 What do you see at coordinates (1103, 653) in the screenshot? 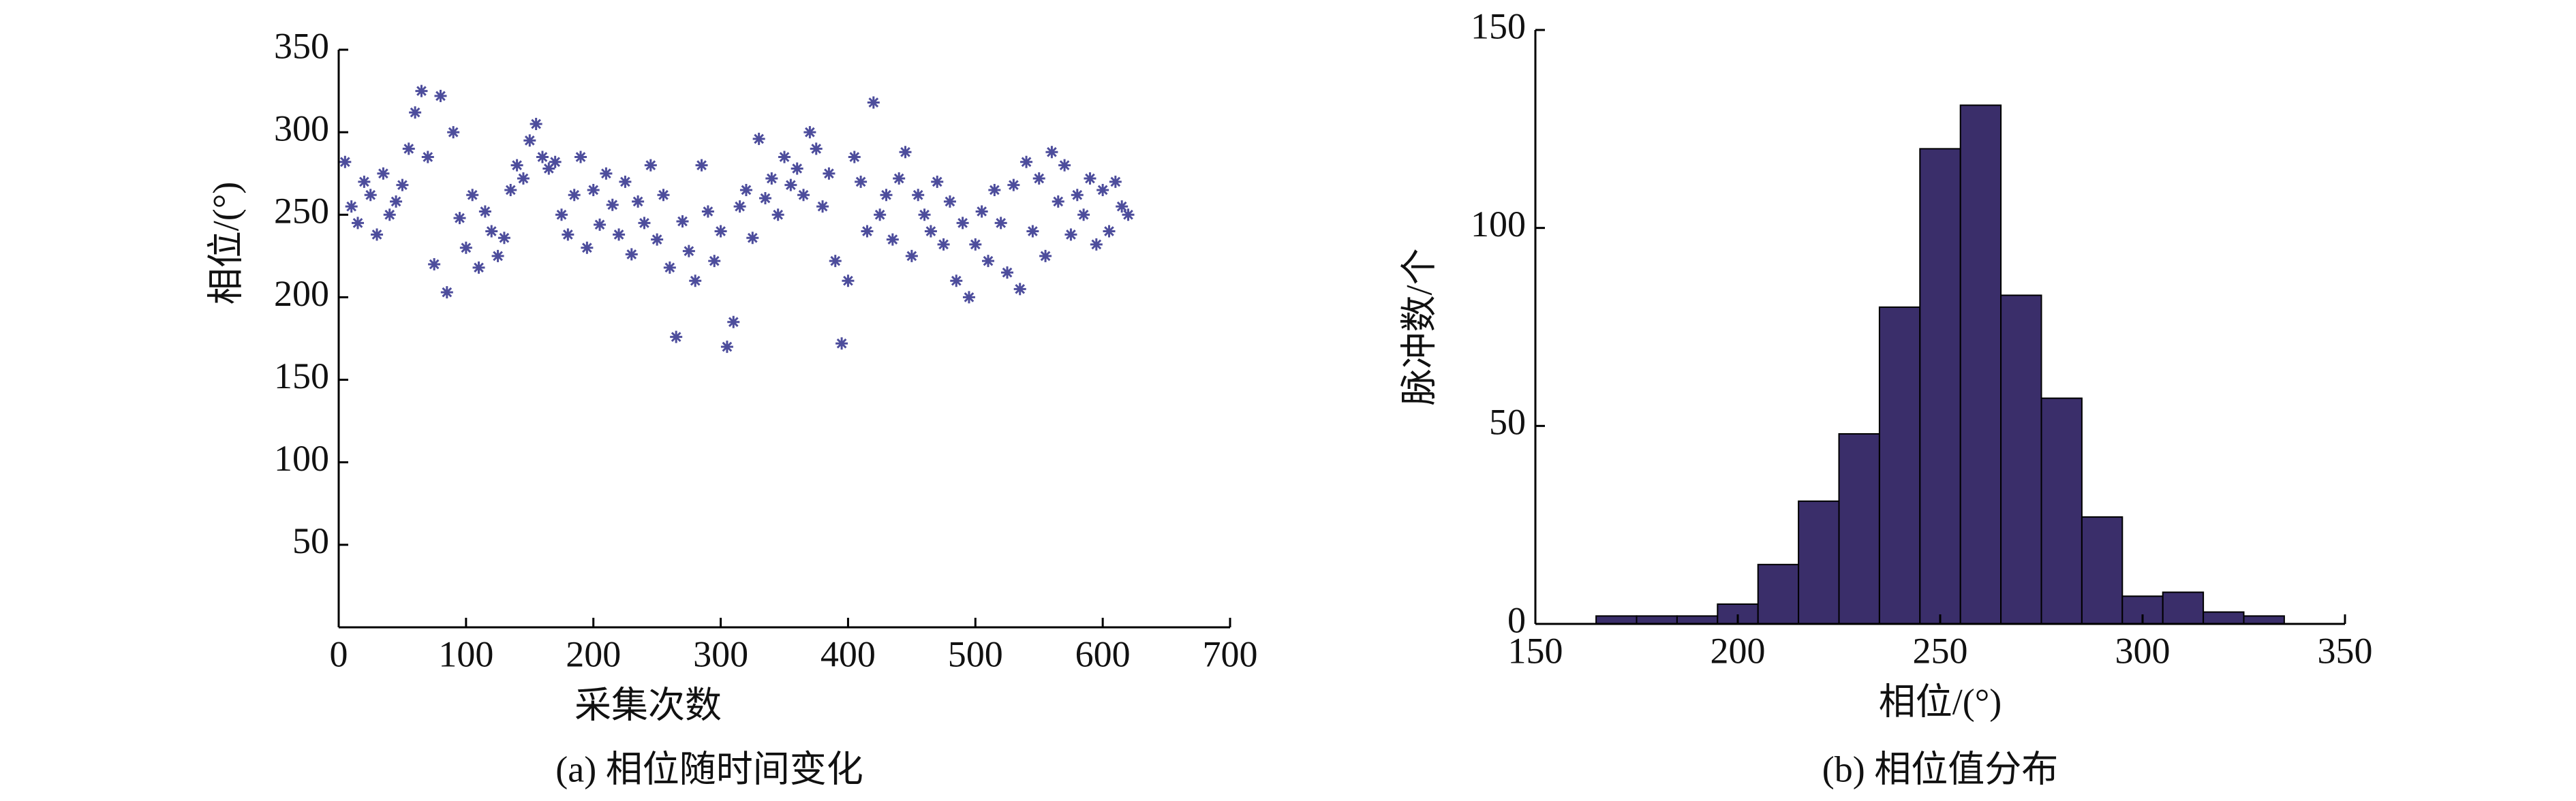
I see `x-tick-label: 600` at bounding box center [1103, 653].